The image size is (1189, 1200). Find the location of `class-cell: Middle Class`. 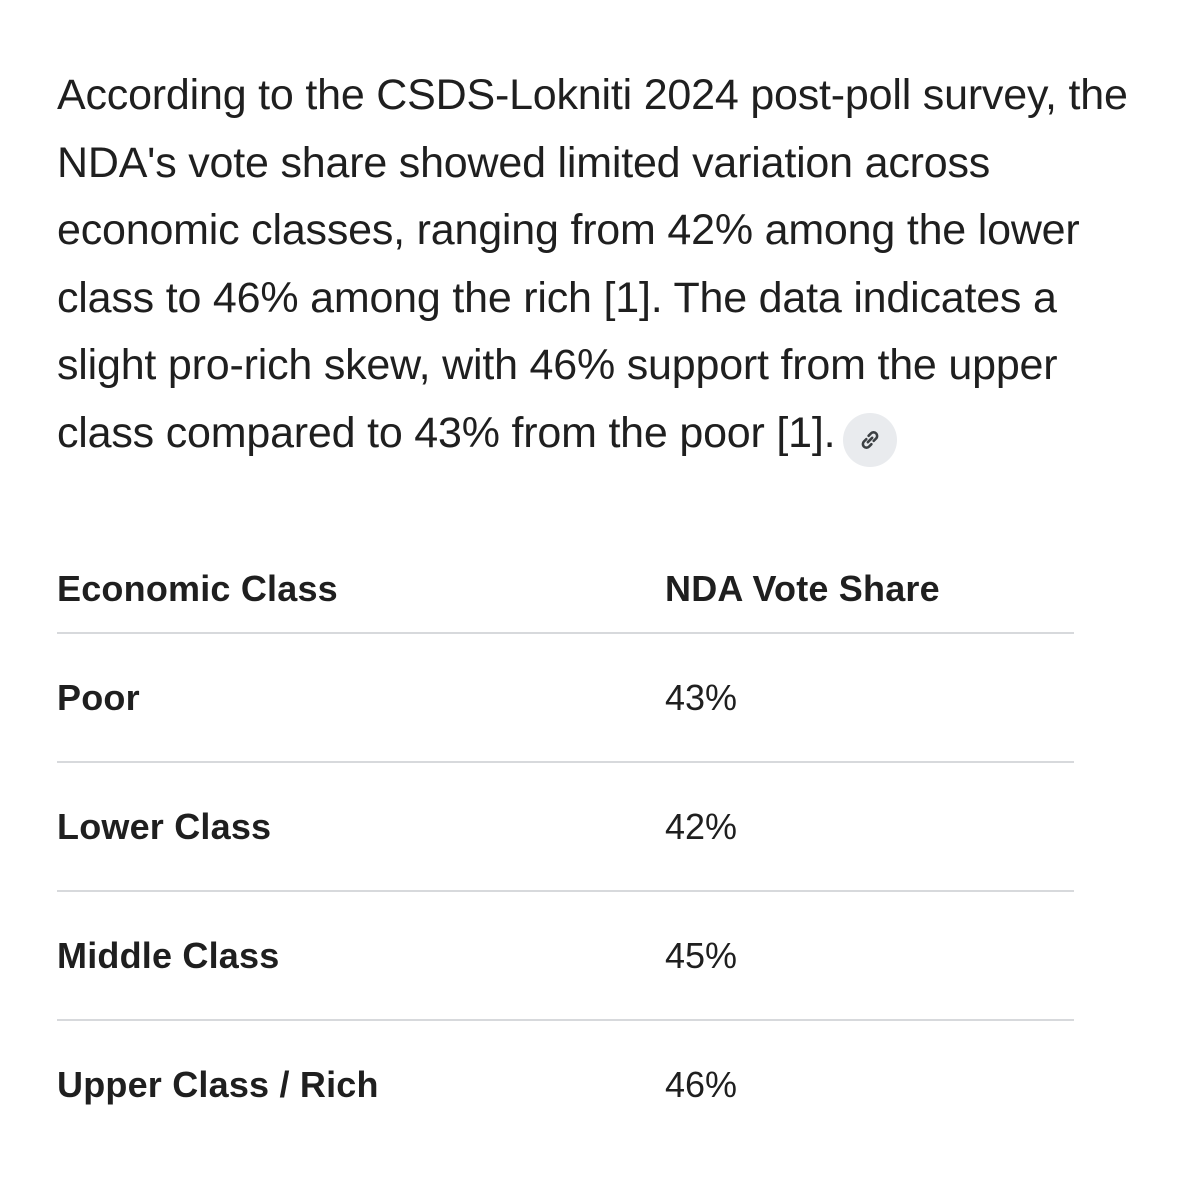

class-cell: Middle Class is located at coordinates (361, 956).